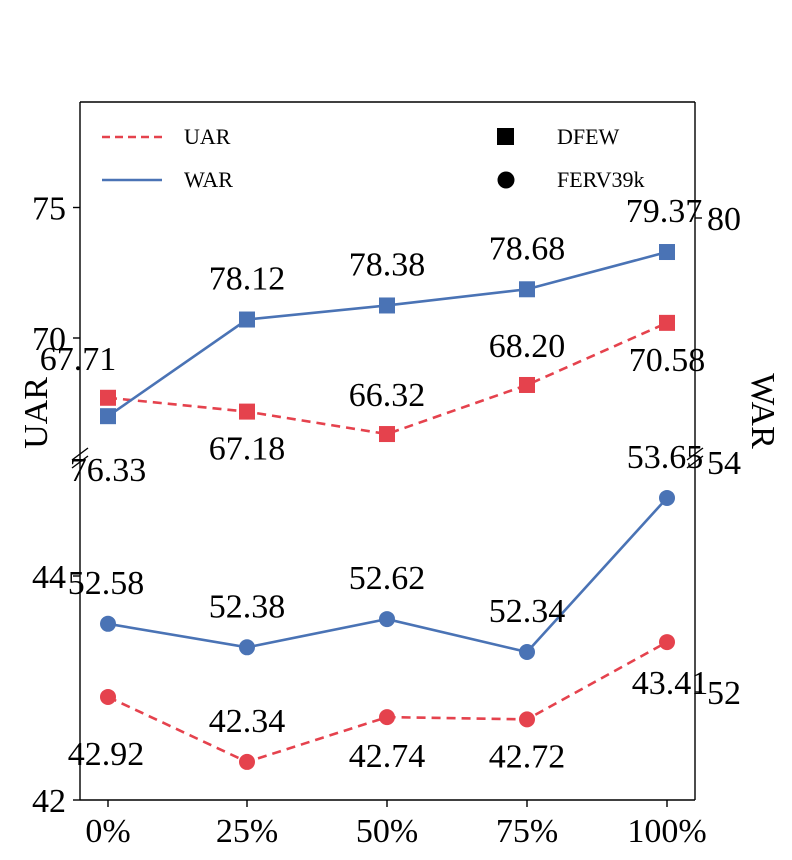 The width and height of the screenshot is (792, 860). What do you see at coordinates (49, 801) in the screenshot?
I see `y-tick-label-left: 42` at bounding box center [49, 801].